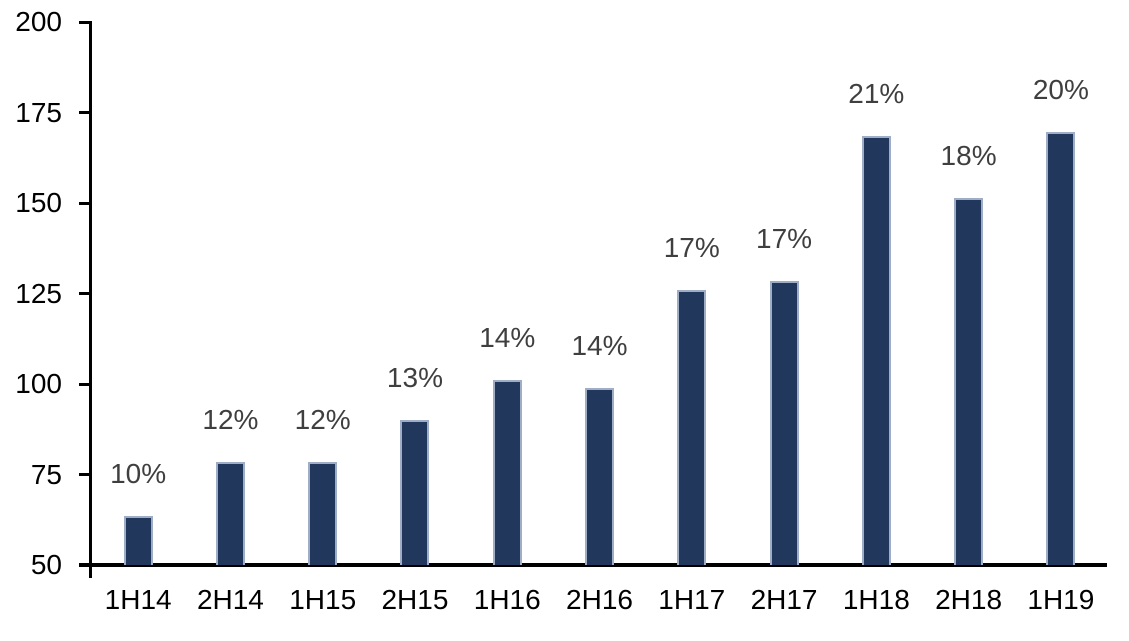 Image resolution: width=1129 pixels, height=641 pixels. What do you see at coordinates (415, 492) in the screenshot?
I see `bar-2H15` at bounding box center [415, 492].